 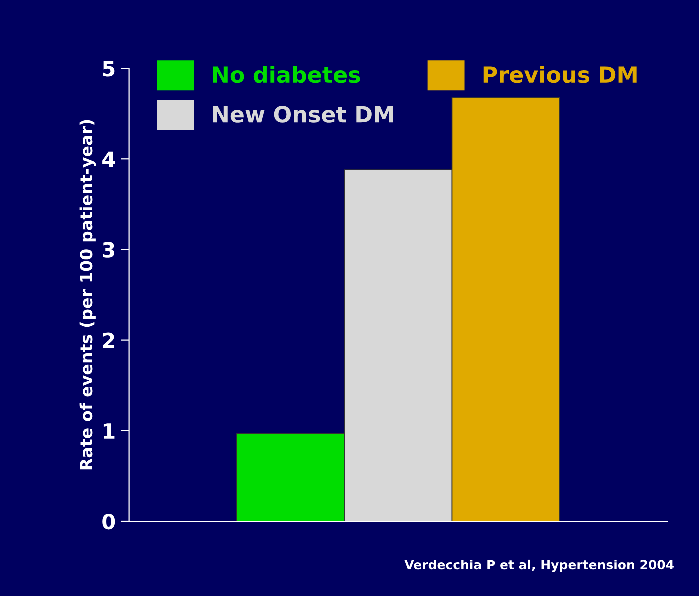 What do you see at coordinates (539, 566) in the screenshot?
I see `text: Verdecchia P et al, Hypertension 2004` at bounding box center [539, 566].